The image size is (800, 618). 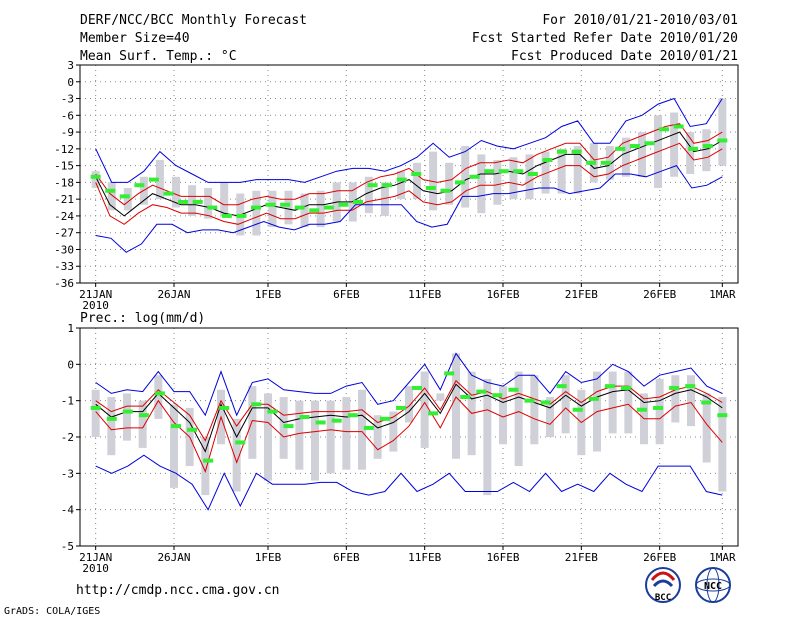 I want to click on x-tick-label: 26JAN, so click(x=173, y=557).